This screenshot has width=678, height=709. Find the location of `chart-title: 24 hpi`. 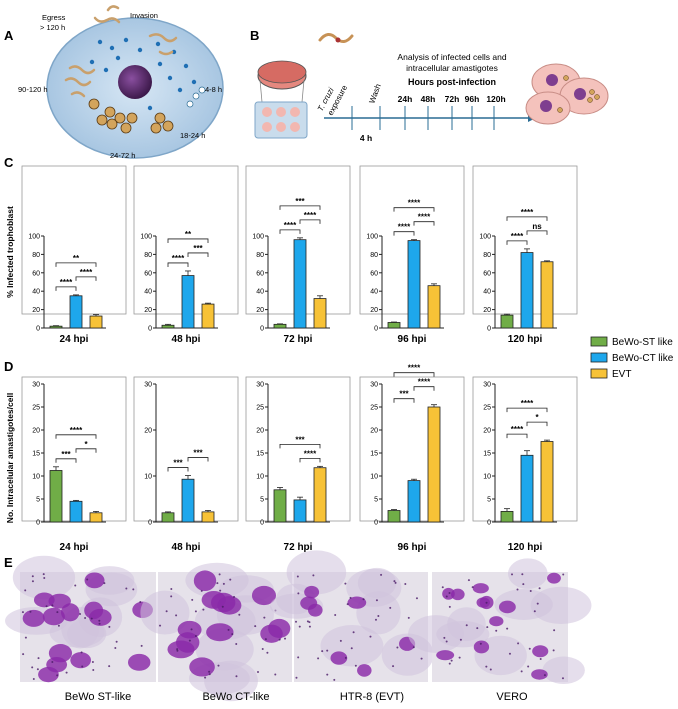

chart-title: 24 hpi is located at coordinates (74, 547).